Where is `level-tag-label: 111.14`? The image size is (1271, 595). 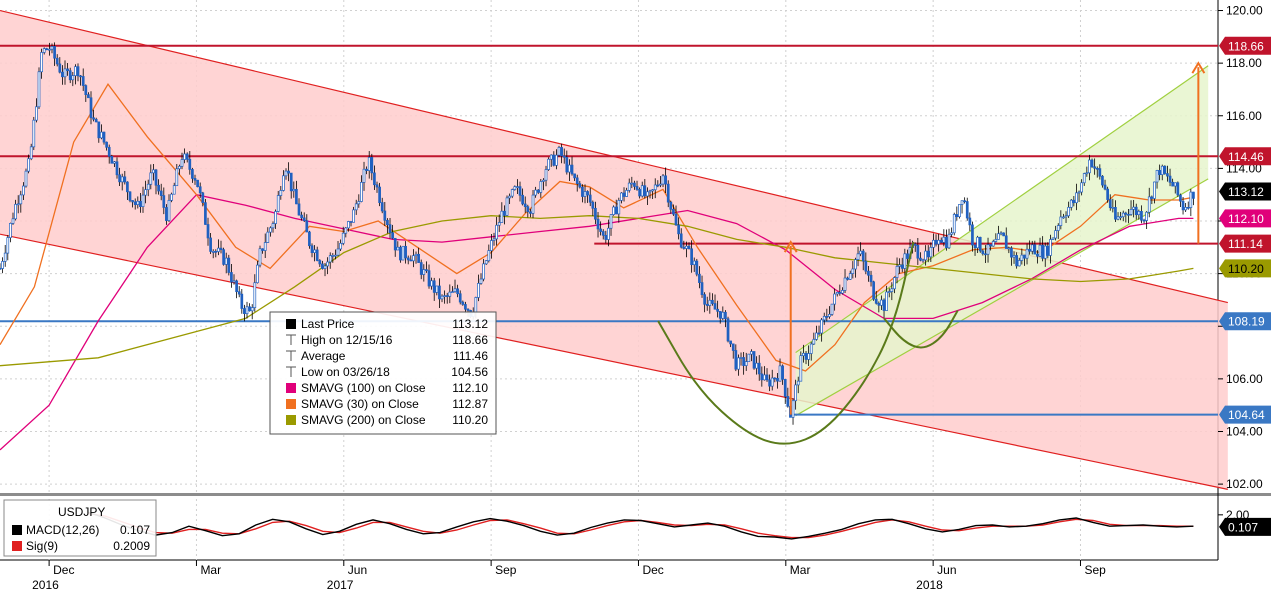 level-tag-label: 111.14 is located at coordinates (1245, 244).